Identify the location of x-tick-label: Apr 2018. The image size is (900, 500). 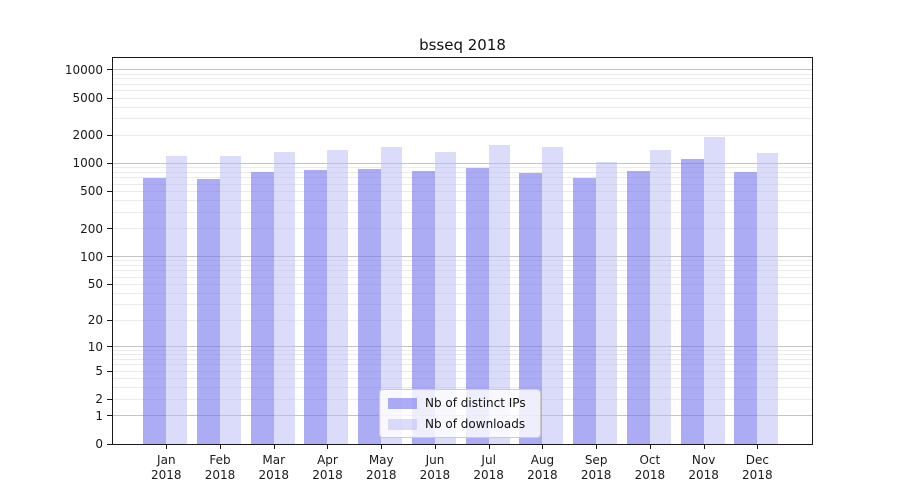
(327, 468).